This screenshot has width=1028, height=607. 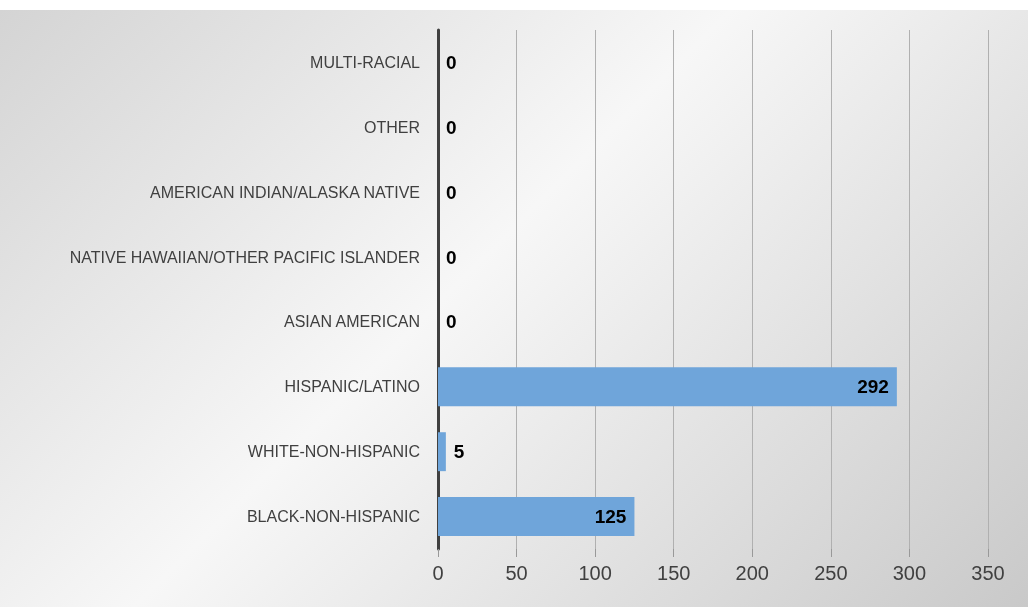 I want to click on y-tick-label: ASIAN AMERICAN, so click(x=351, y=322).